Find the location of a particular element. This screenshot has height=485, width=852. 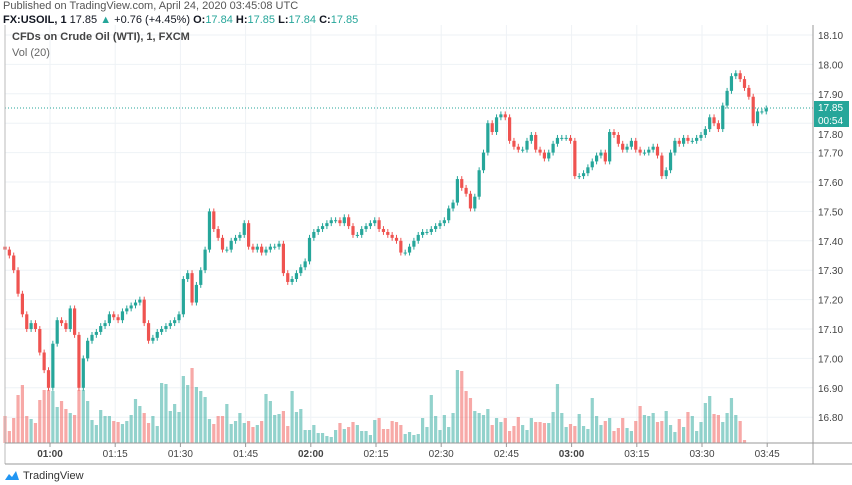

up-arrow-icon: ▲ is located at coordinates (106, 20).